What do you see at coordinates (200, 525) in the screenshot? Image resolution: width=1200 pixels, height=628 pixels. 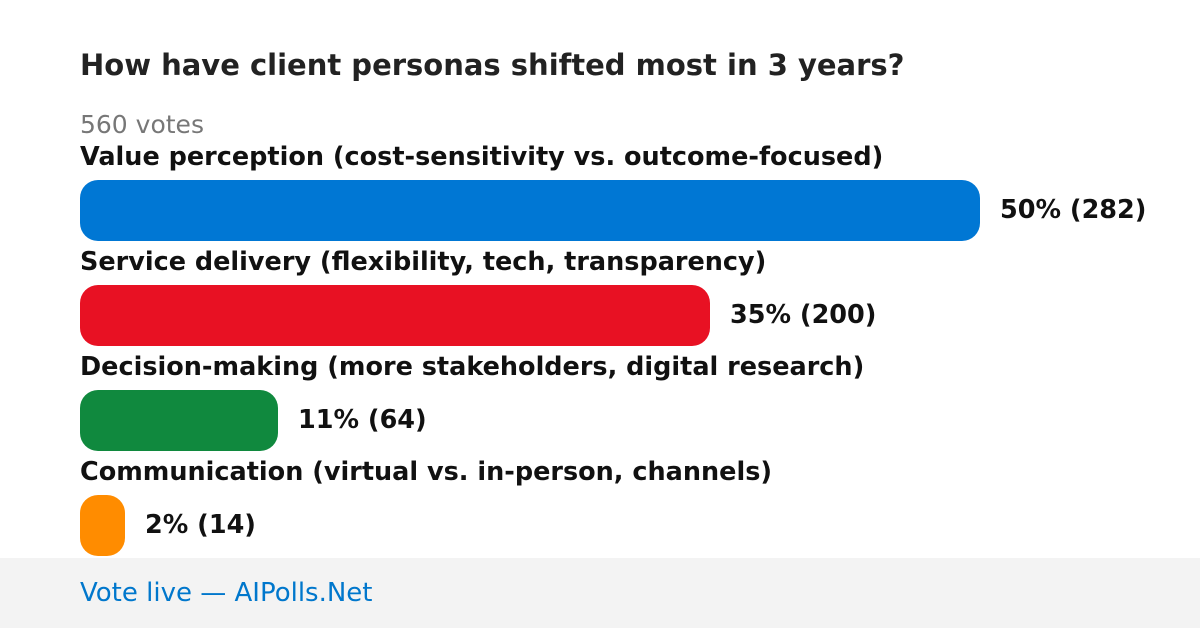 I see `option-value-label: 2% (14)` at bounding box center [200, 525].